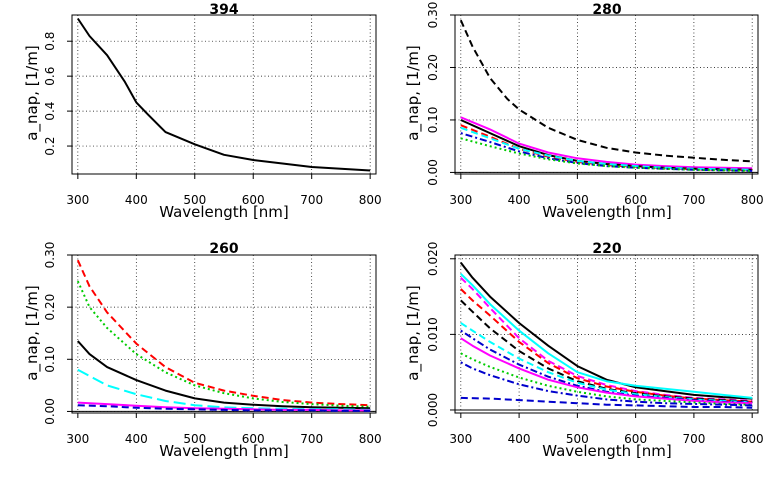 This screenshot has width=768, height=480. I want to click on panel-title: 260, so click(223, 249).